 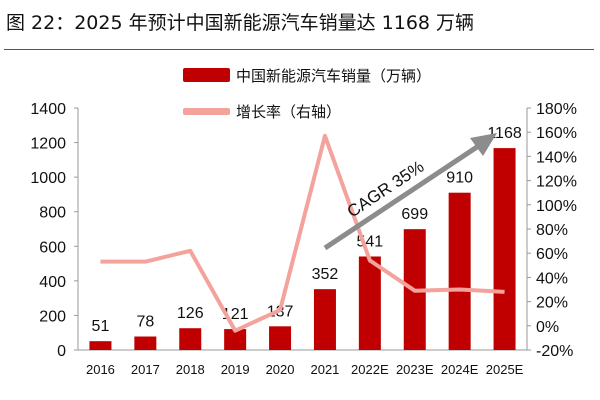 I want to click on bar-data-label: 126, so click(x=190, y=313).